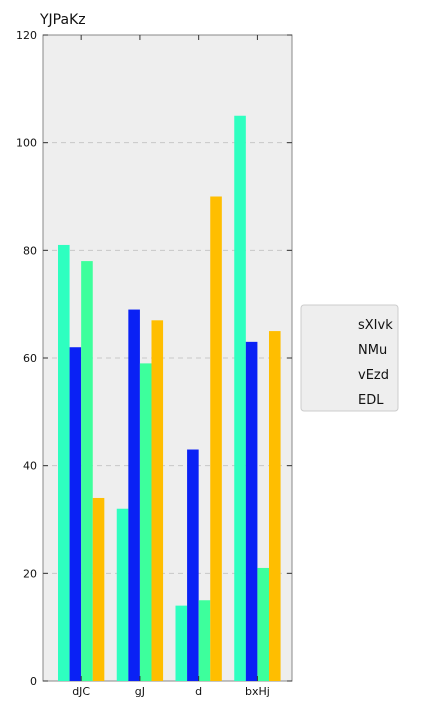 The width and height of the screenshot is (426, 710). I want to click on legend-label: EDL, so click(371, 400).